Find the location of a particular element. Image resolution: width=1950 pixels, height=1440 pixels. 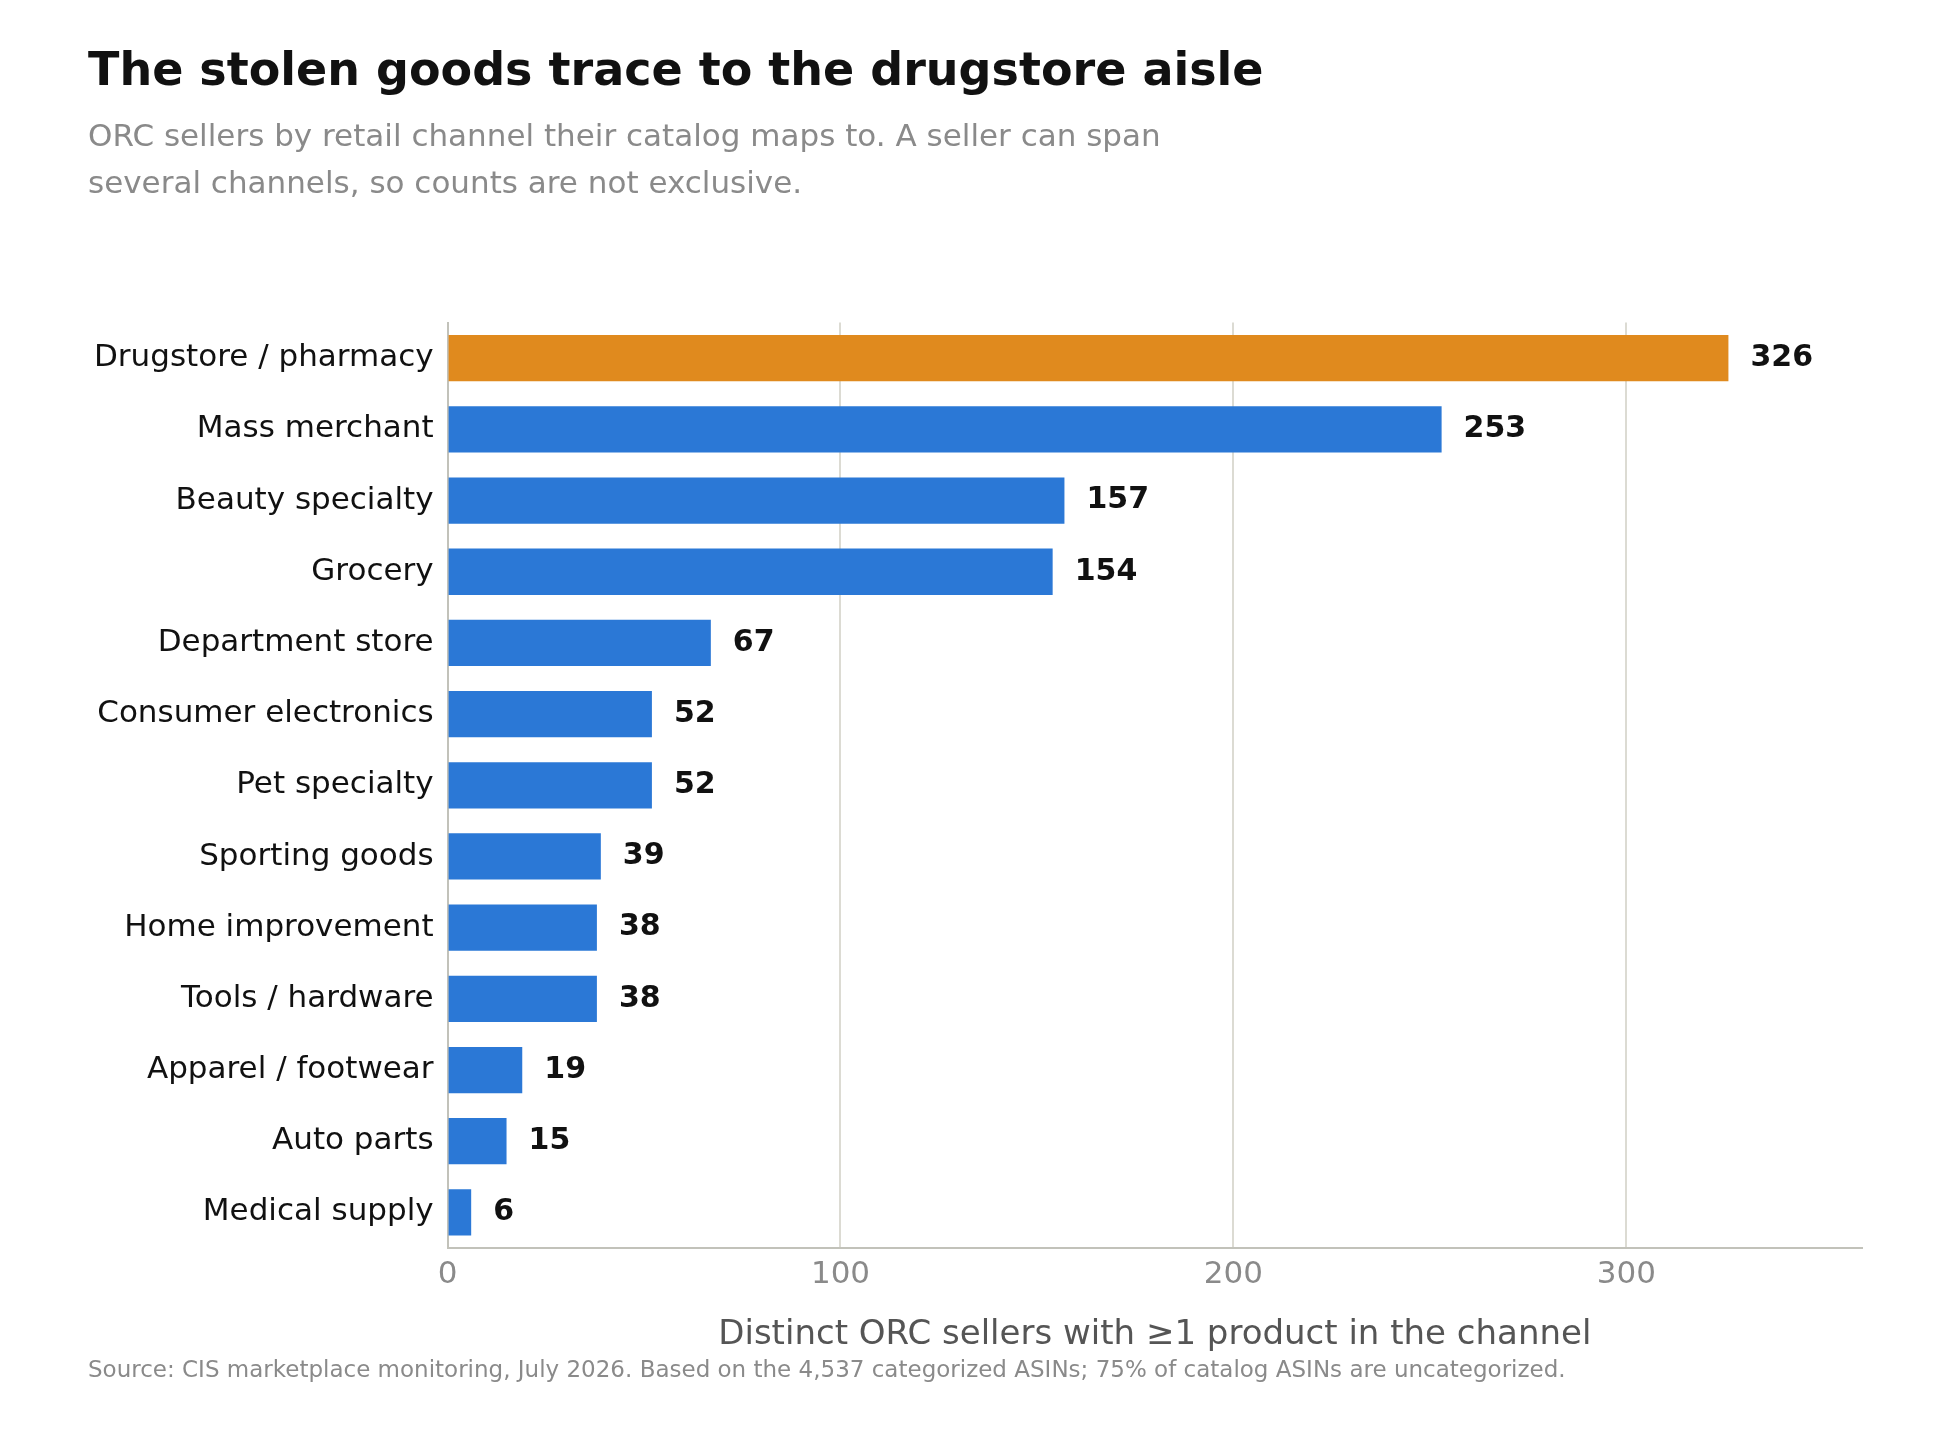

x-tick-label: 0 is located at coordinates (447, 1271).